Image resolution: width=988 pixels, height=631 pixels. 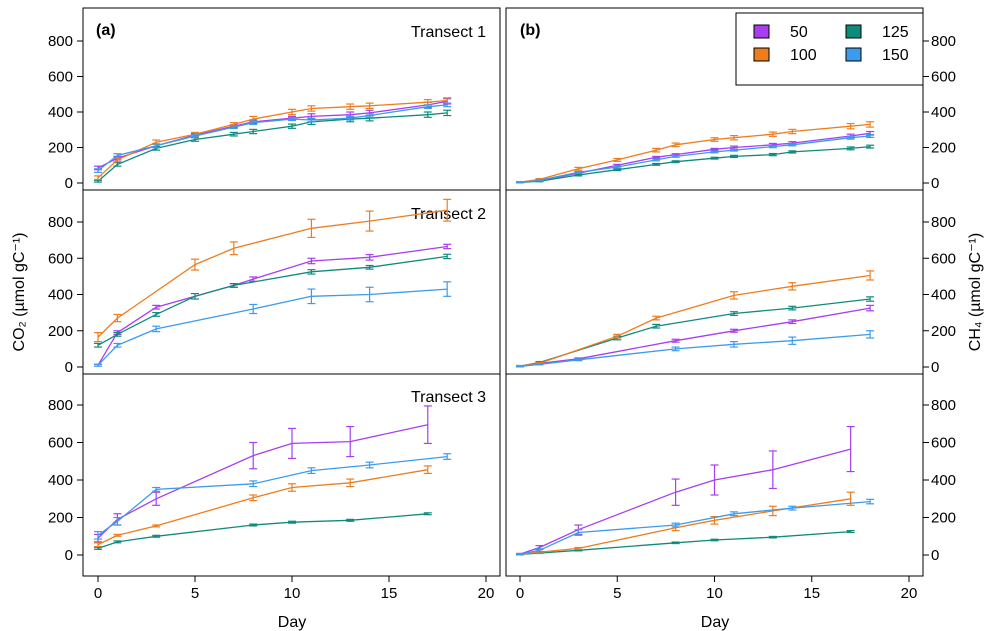 What do you see at coordinates (714, 593) in the screenshot?
I see `x-tick-label: 10` at bounding box center [714, 593].